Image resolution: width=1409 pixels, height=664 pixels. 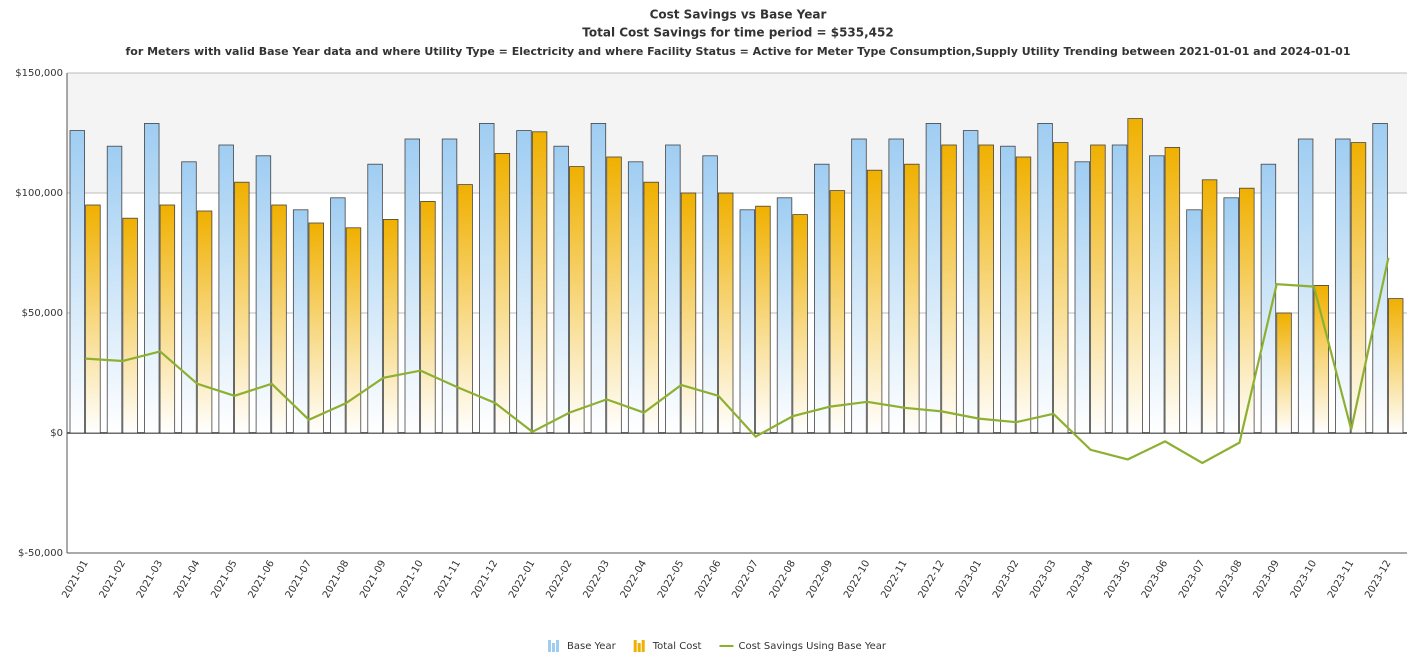 What do you see at coordinates (1006, 580) in the screenshot?
I see `x-tick-label: 2023-02` at bounding box center [1006, 580].